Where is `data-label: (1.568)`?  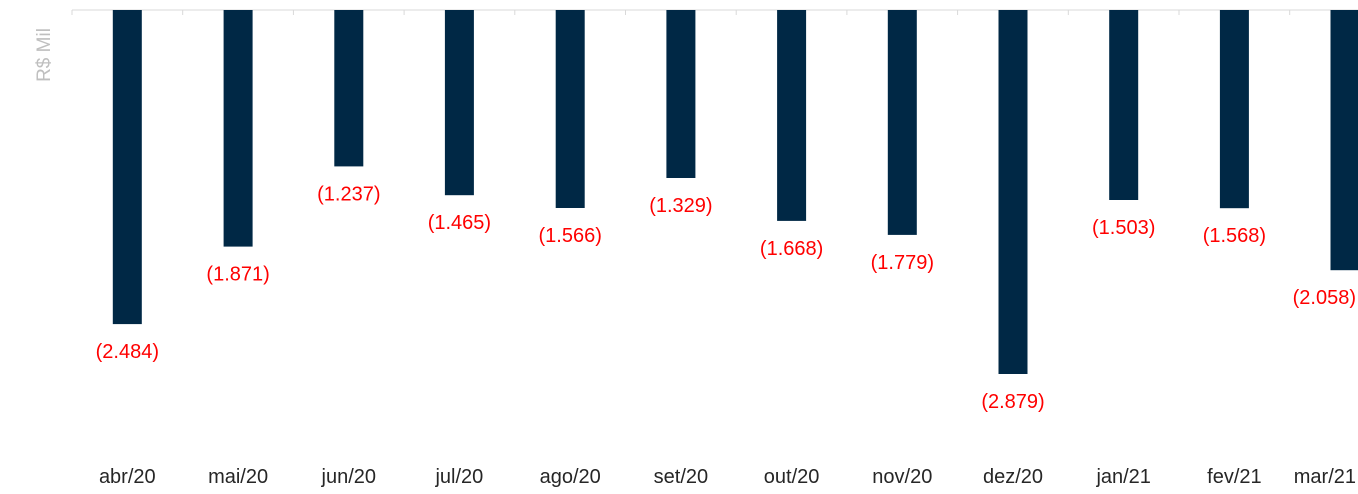
data-label: (1.568) is located at coordinates (1234, 236).